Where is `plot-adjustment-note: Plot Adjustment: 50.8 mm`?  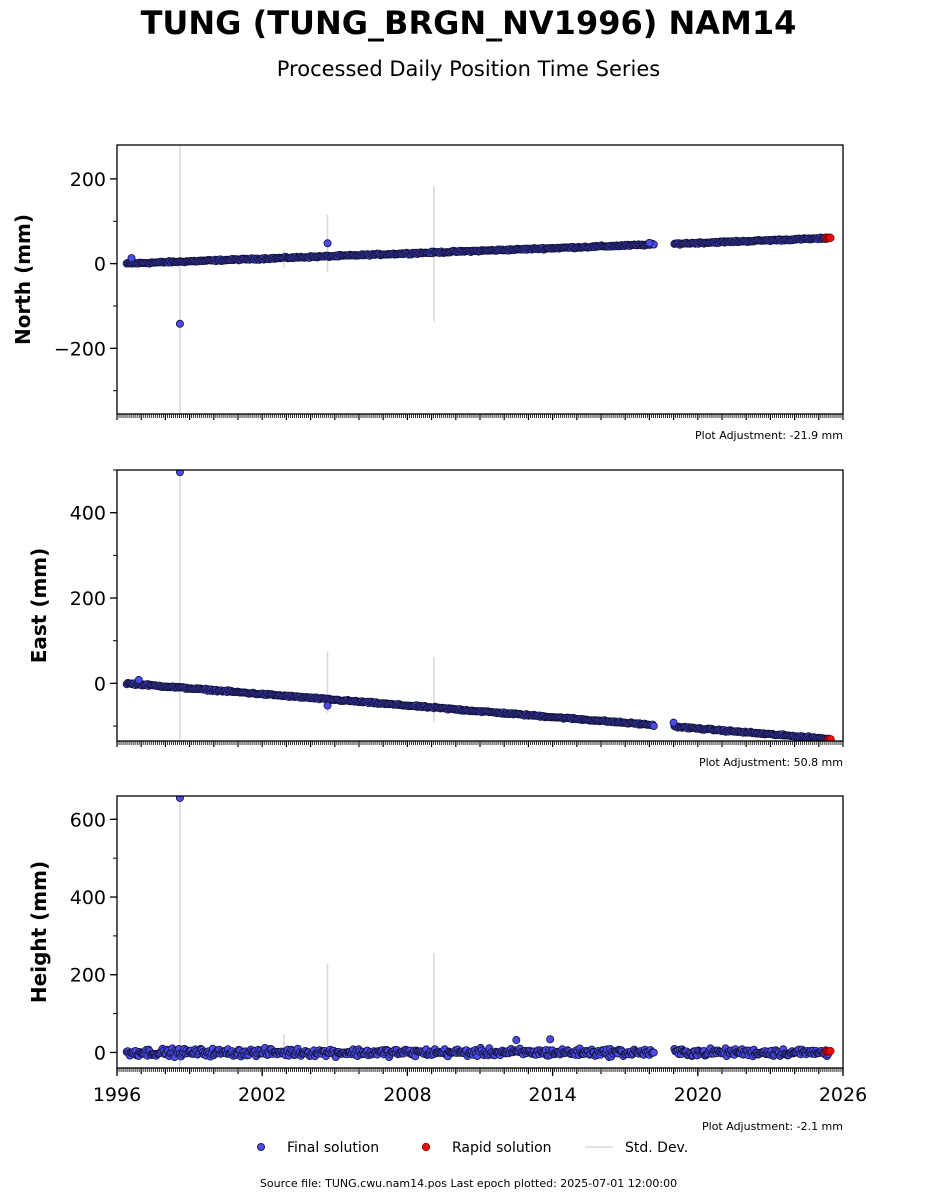 plot-adjustment-note: Plot Adjustment: 50.8 mm is located at coordinates (771, 762).